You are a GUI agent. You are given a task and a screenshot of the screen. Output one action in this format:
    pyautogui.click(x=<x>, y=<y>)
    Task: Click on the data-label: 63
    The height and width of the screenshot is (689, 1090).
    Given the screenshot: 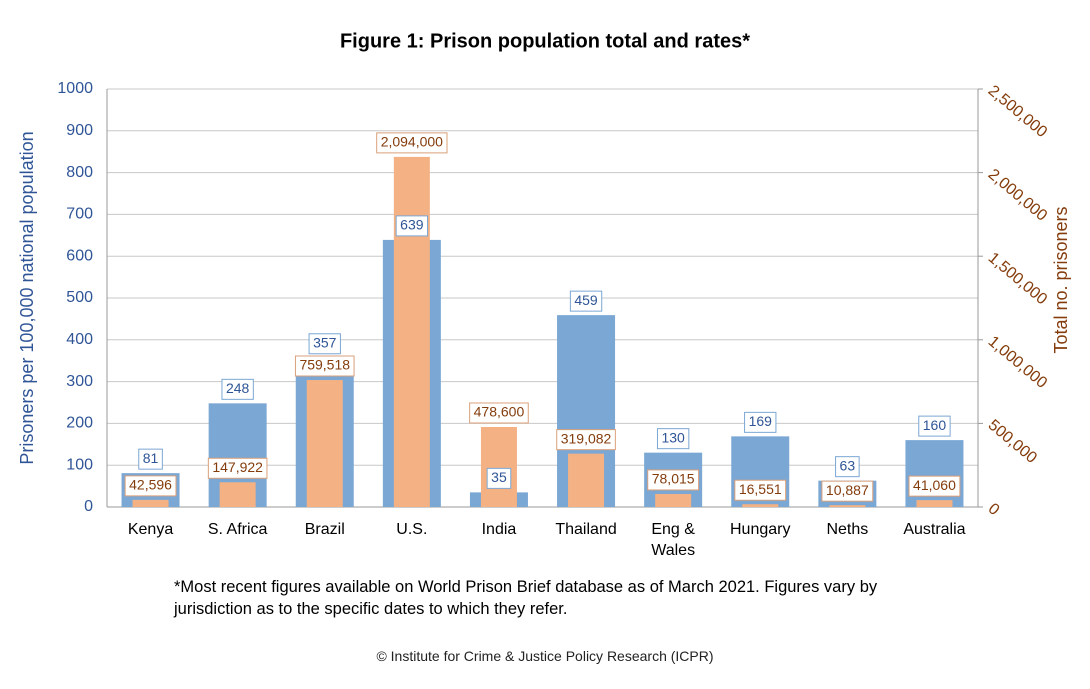 What is the action you would take?
    pyautogui.click(x=848, y=465)
    